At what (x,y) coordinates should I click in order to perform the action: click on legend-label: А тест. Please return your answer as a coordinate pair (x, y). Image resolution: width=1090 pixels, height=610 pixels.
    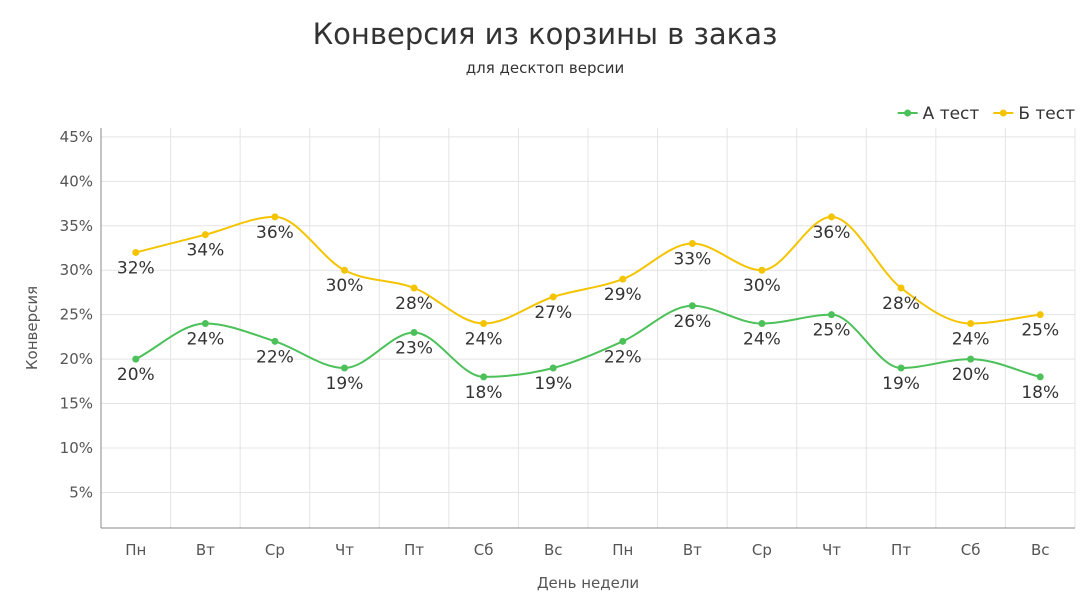
    Looking at the image, I should click on (951, 114).